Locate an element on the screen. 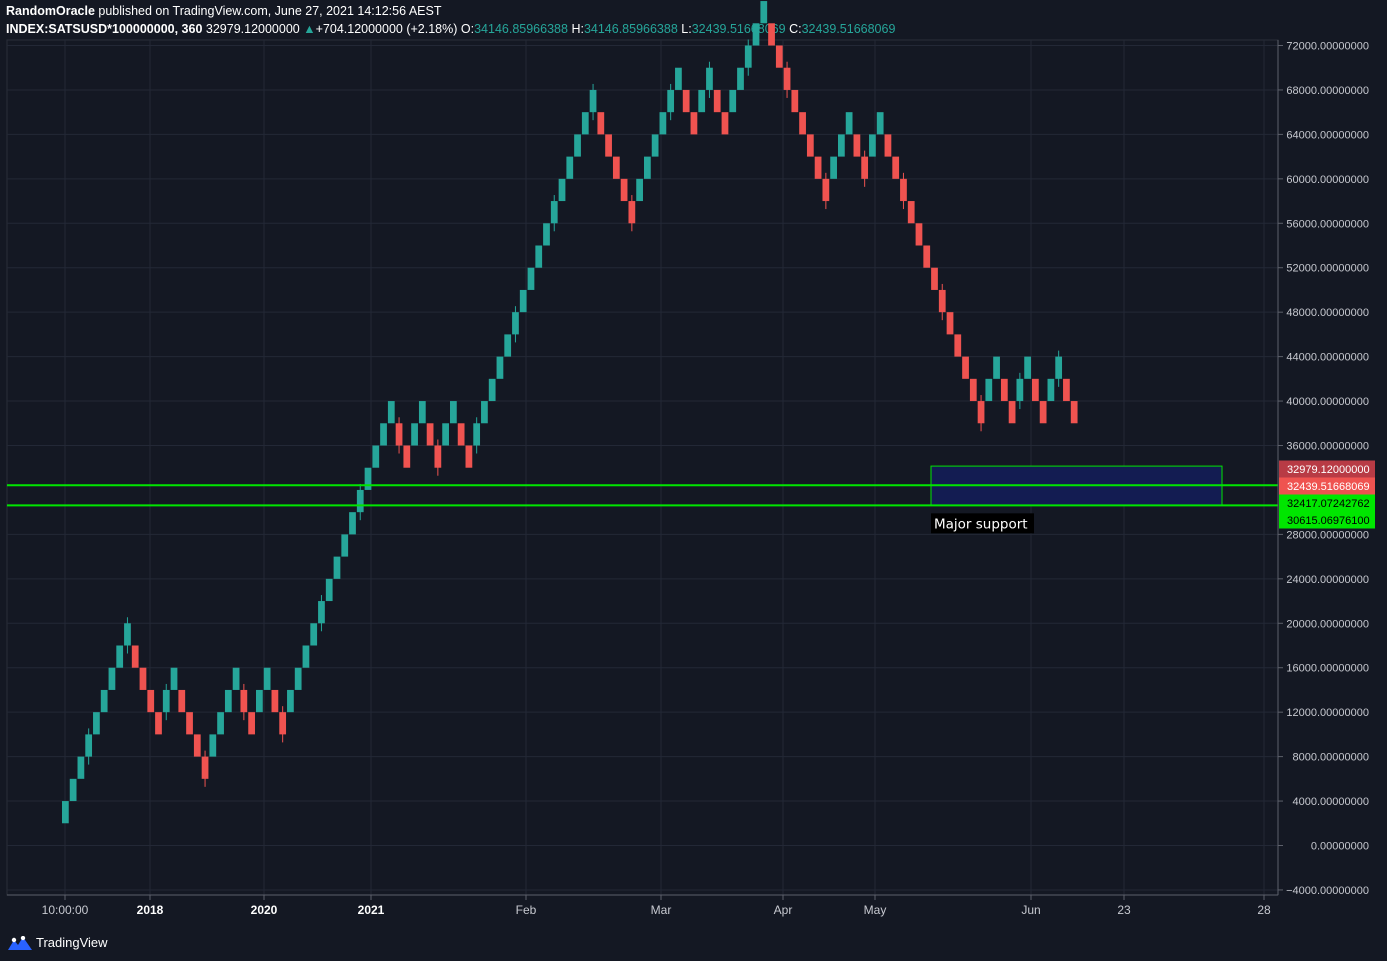  x-tick-label: Apr is located at coordinates (783, 910).